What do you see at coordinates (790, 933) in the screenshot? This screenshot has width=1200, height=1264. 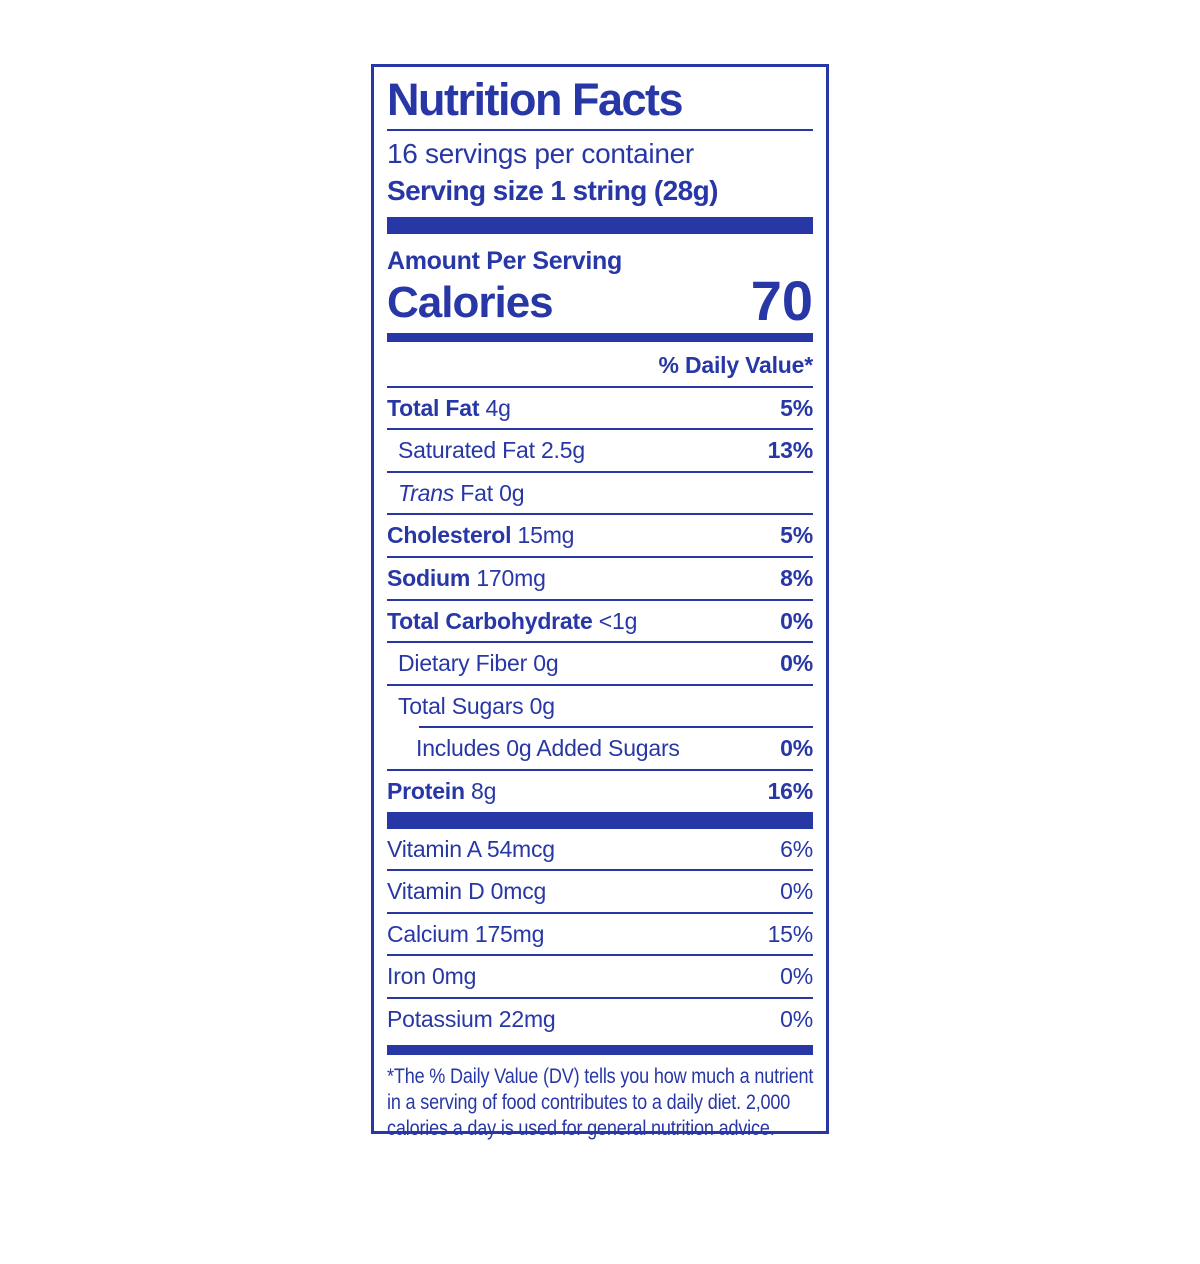 I see `daily-value-percent: 15%` at bounding box center [790, 933].